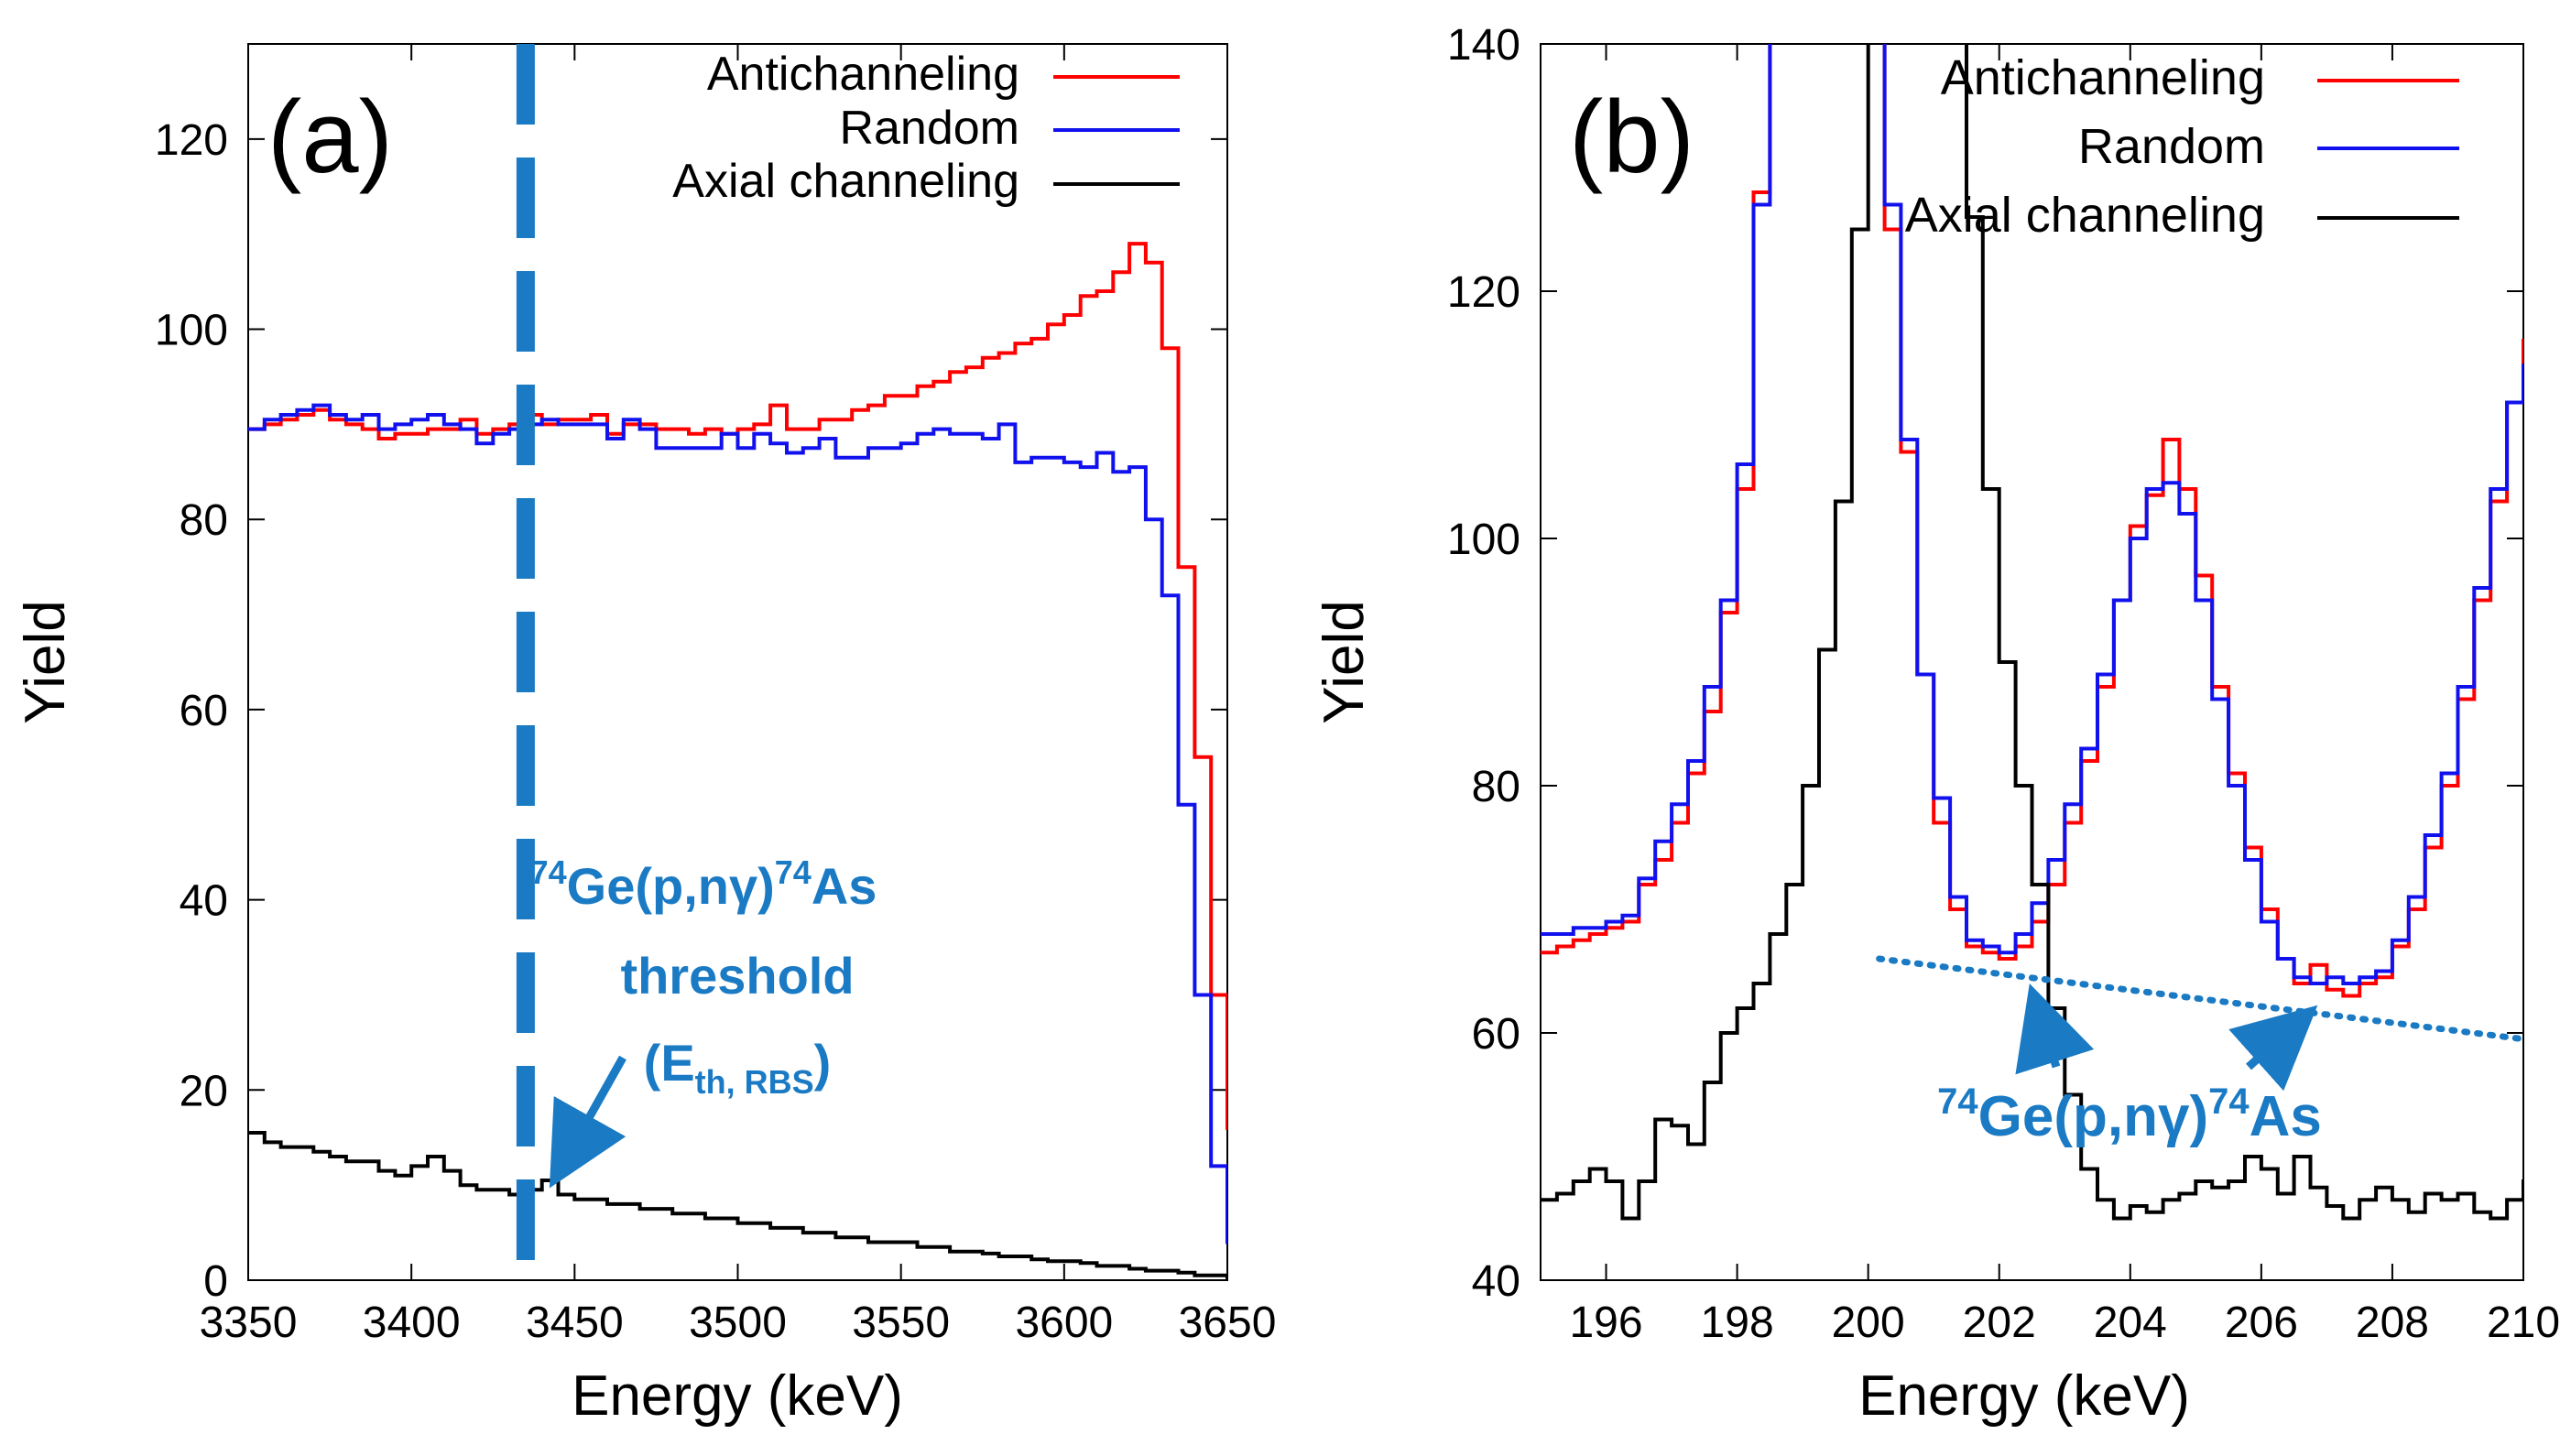 The height and width of the screenshot is (1456, 2571). Describe the element at coordinates (2392, 1322) in the screenshot. I see `x-tick-label: 208` at that location.